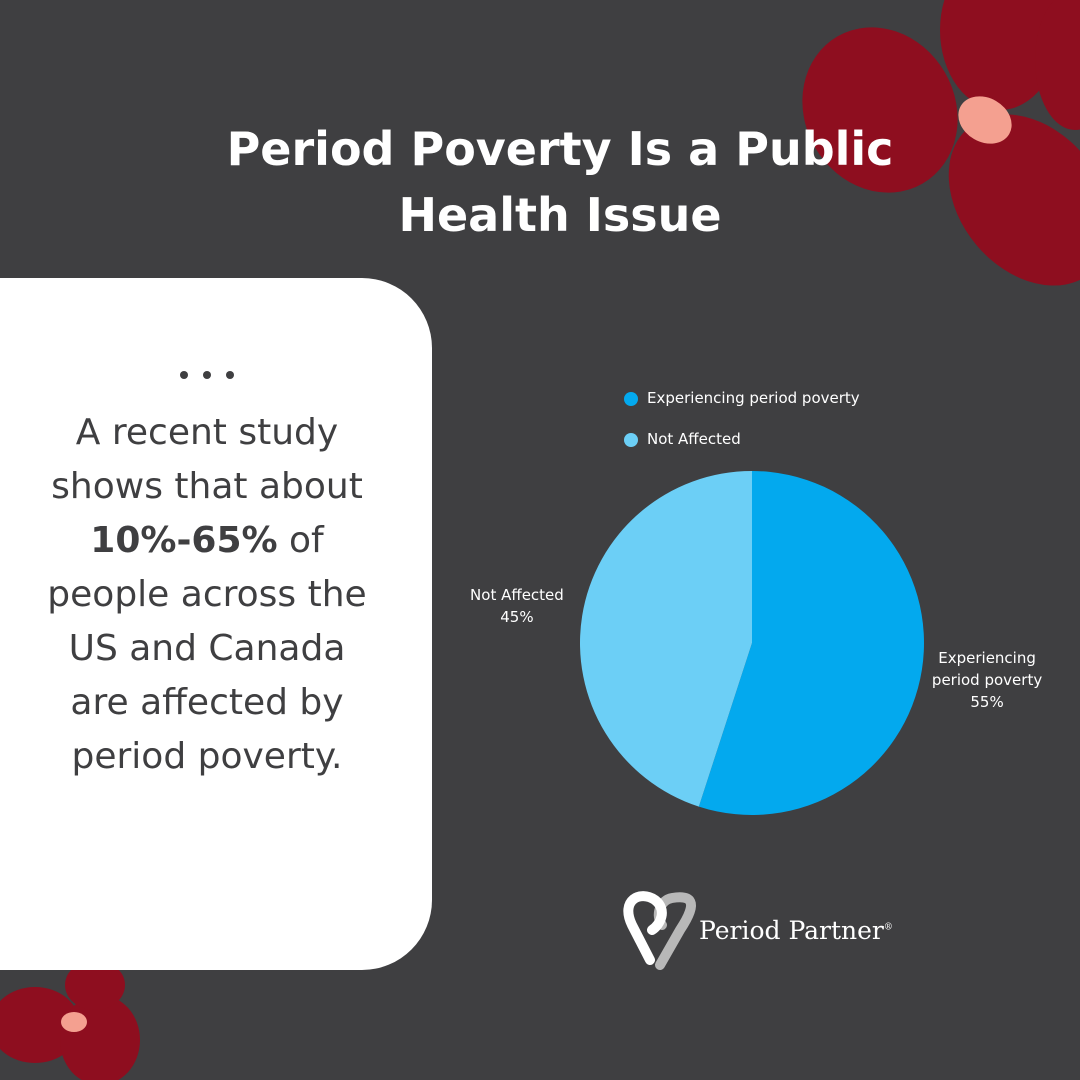 This screenshot has width=1080, height=1080. What do you see at coordinates (941, 143) in the screenshot?
I see `flower-top-right` at bounding box center [941, 143].